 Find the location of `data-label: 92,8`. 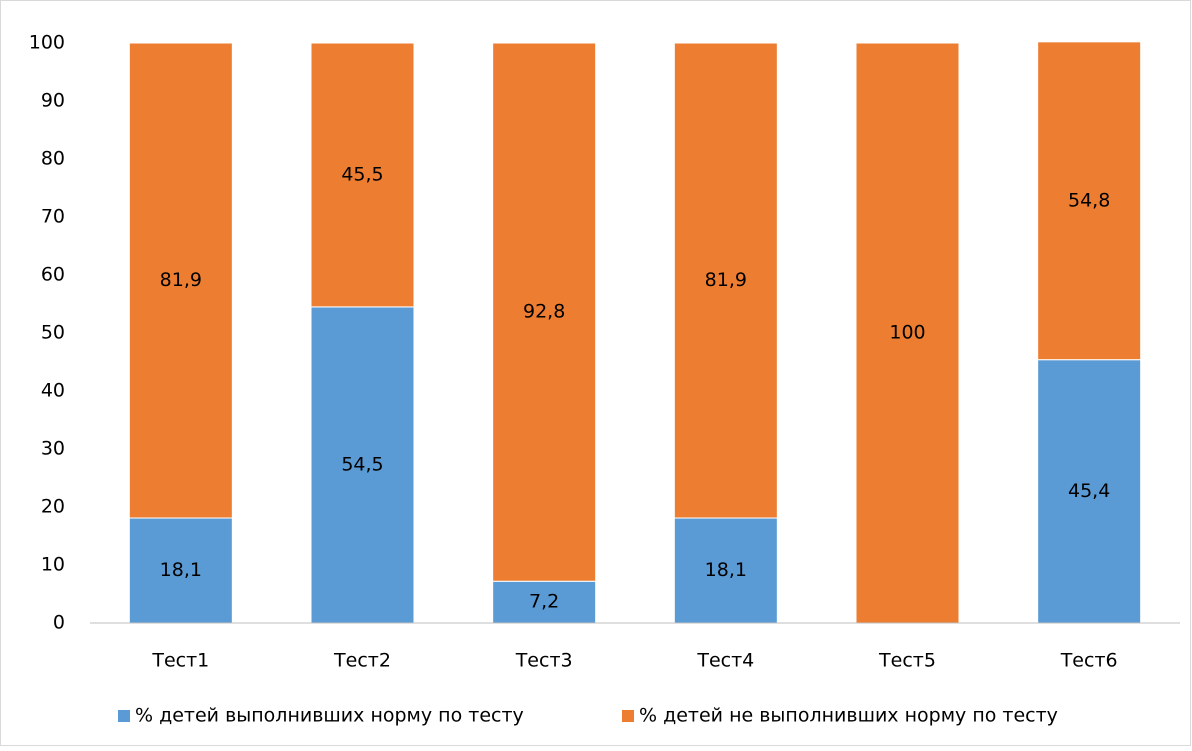

data-label: 92,8 is located at coordinates (544, 312).